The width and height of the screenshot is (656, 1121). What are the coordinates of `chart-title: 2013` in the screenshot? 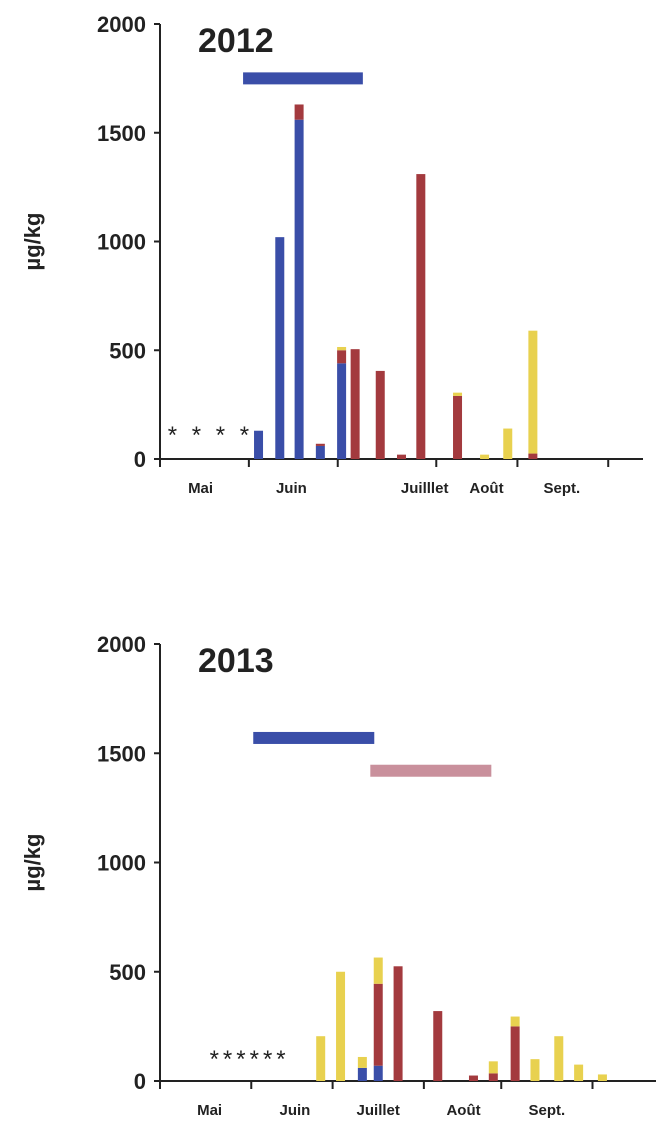 It's located at (236, 661).